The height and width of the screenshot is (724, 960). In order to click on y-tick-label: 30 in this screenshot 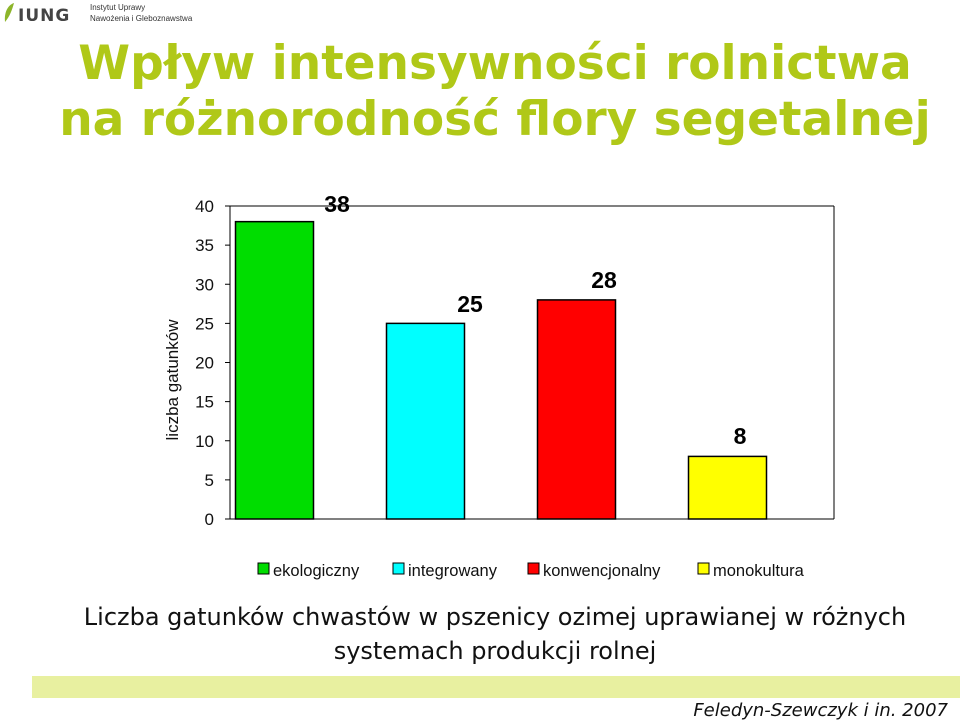, I will do `click(204, 284)`.